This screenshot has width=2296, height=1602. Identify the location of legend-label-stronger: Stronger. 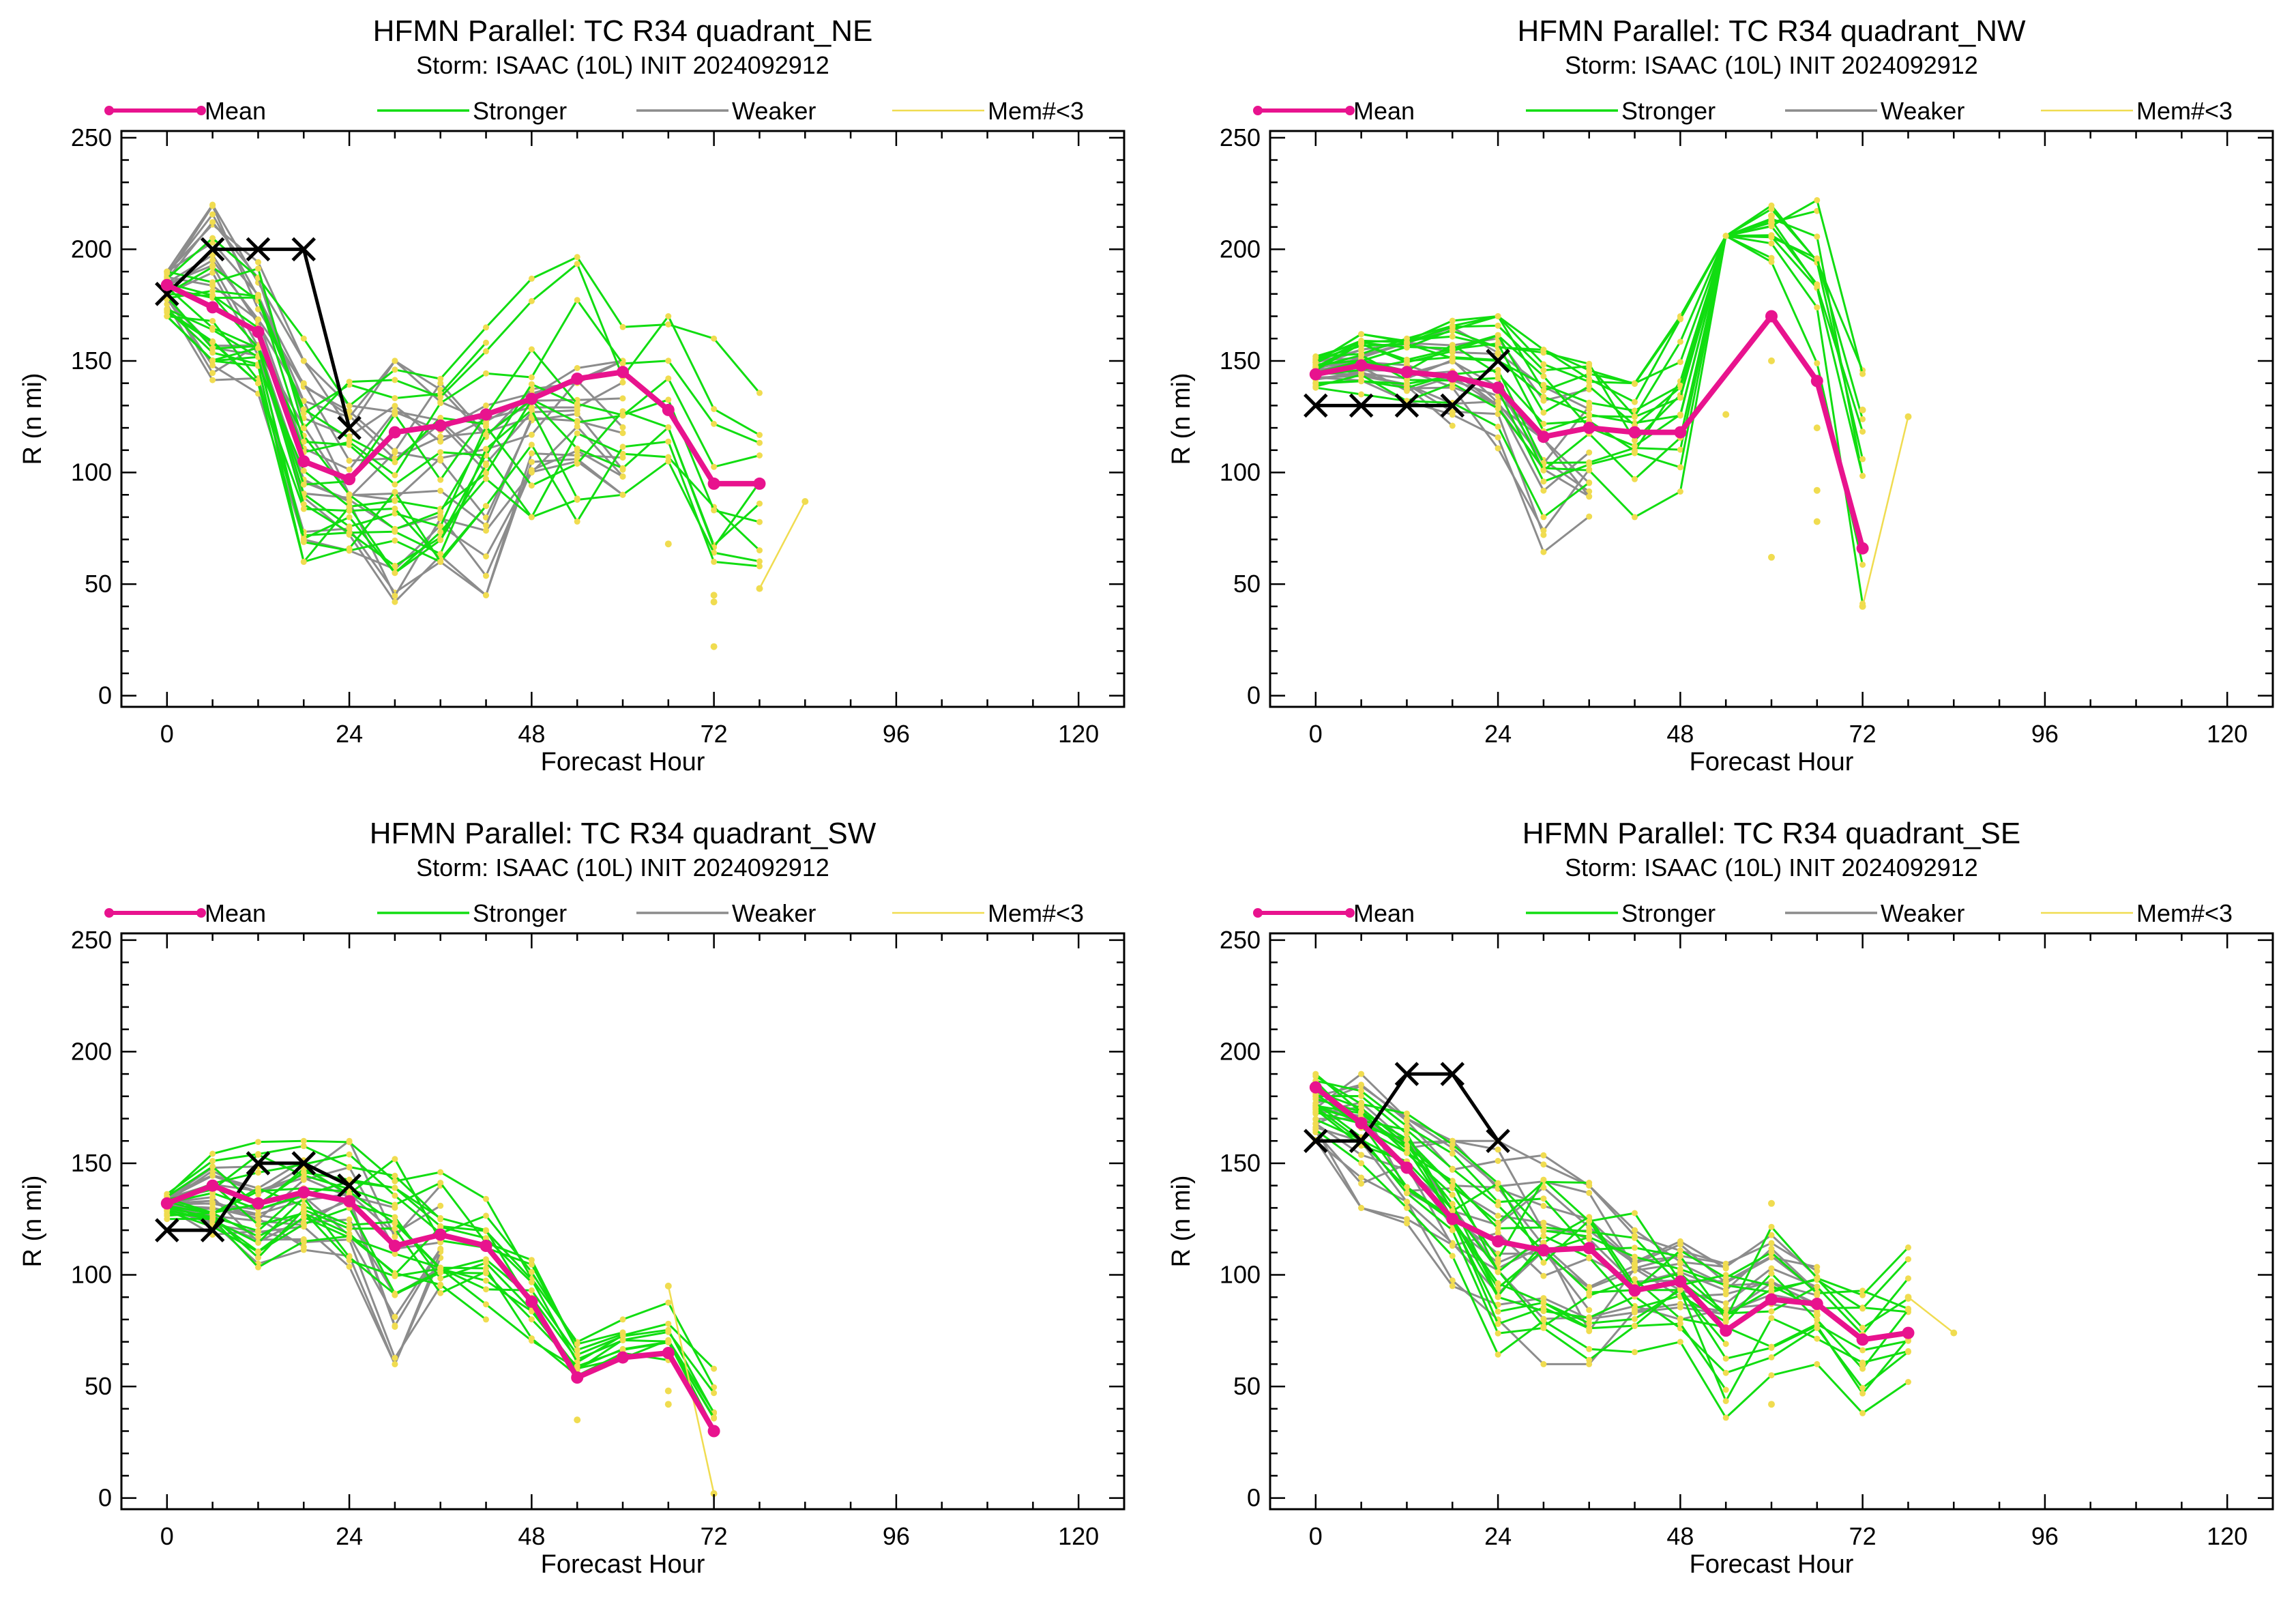
(1669, 913).